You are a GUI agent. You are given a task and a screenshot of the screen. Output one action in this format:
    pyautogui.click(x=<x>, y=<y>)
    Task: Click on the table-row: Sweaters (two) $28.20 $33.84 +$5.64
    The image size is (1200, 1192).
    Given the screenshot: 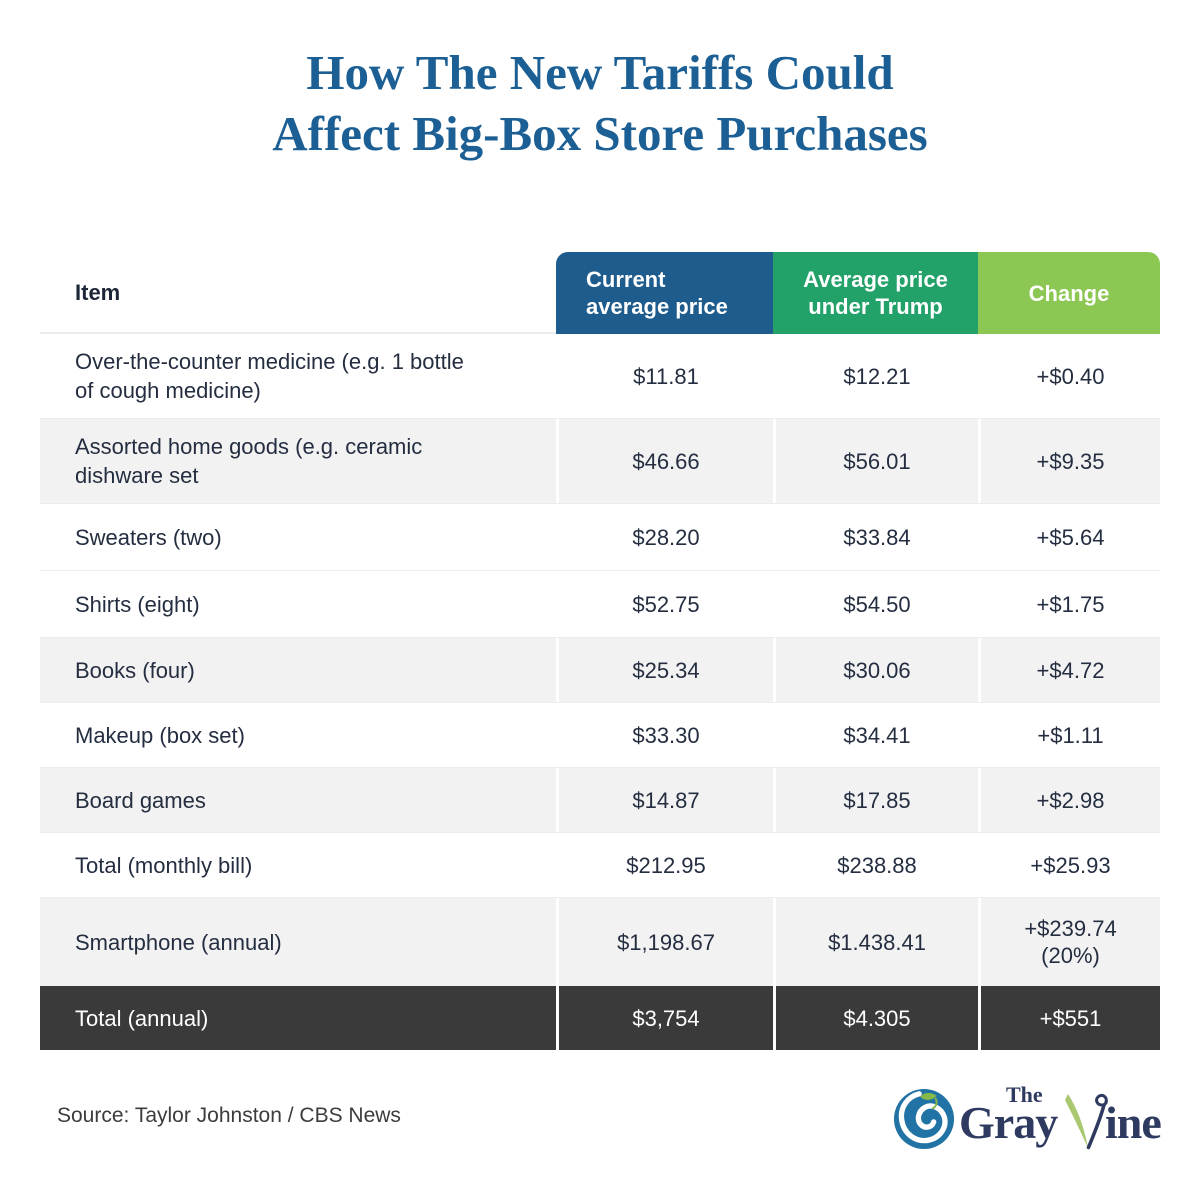 What is the action you would take?
    pyautogui.click(x=600, y=536)
    